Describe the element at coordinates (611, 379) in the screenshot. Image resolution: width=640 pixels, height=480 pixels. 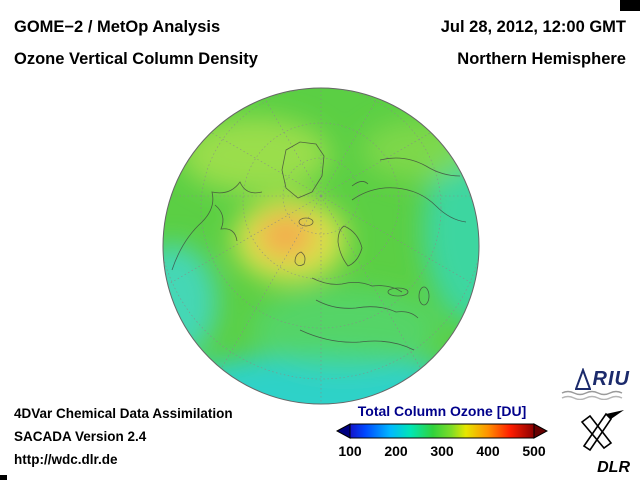
I see `riu-logo-text: RIU` at that location.